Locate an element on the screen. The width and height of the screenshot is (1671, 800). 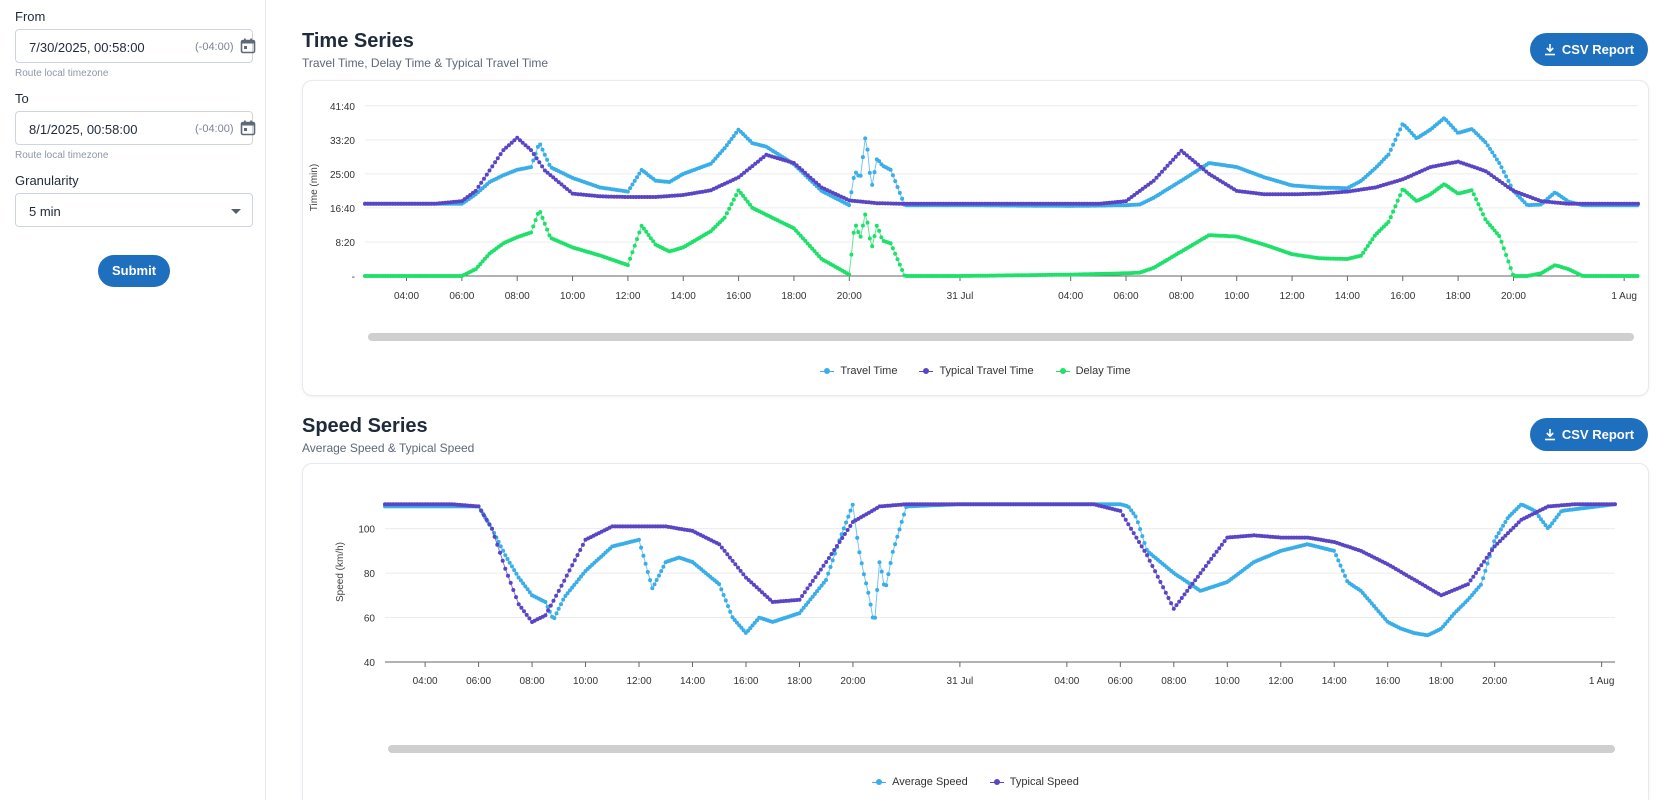
legend-item: Average Speed is located at coordinates (920, 782).